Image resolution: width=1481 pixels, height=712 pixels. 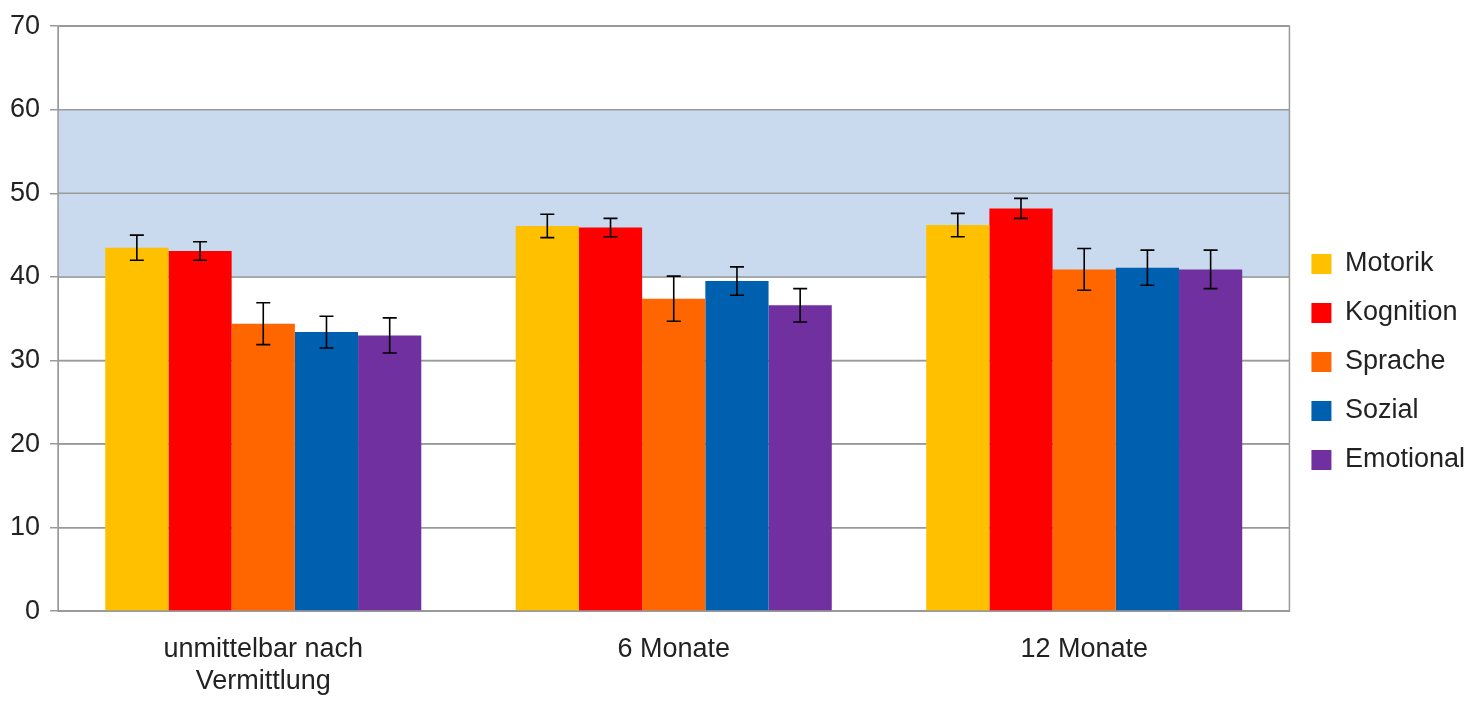 What do you see at coordinates (33, 609) in the screenshot?
I see `y-tick-label: 0` at bounding box center [33, 609].